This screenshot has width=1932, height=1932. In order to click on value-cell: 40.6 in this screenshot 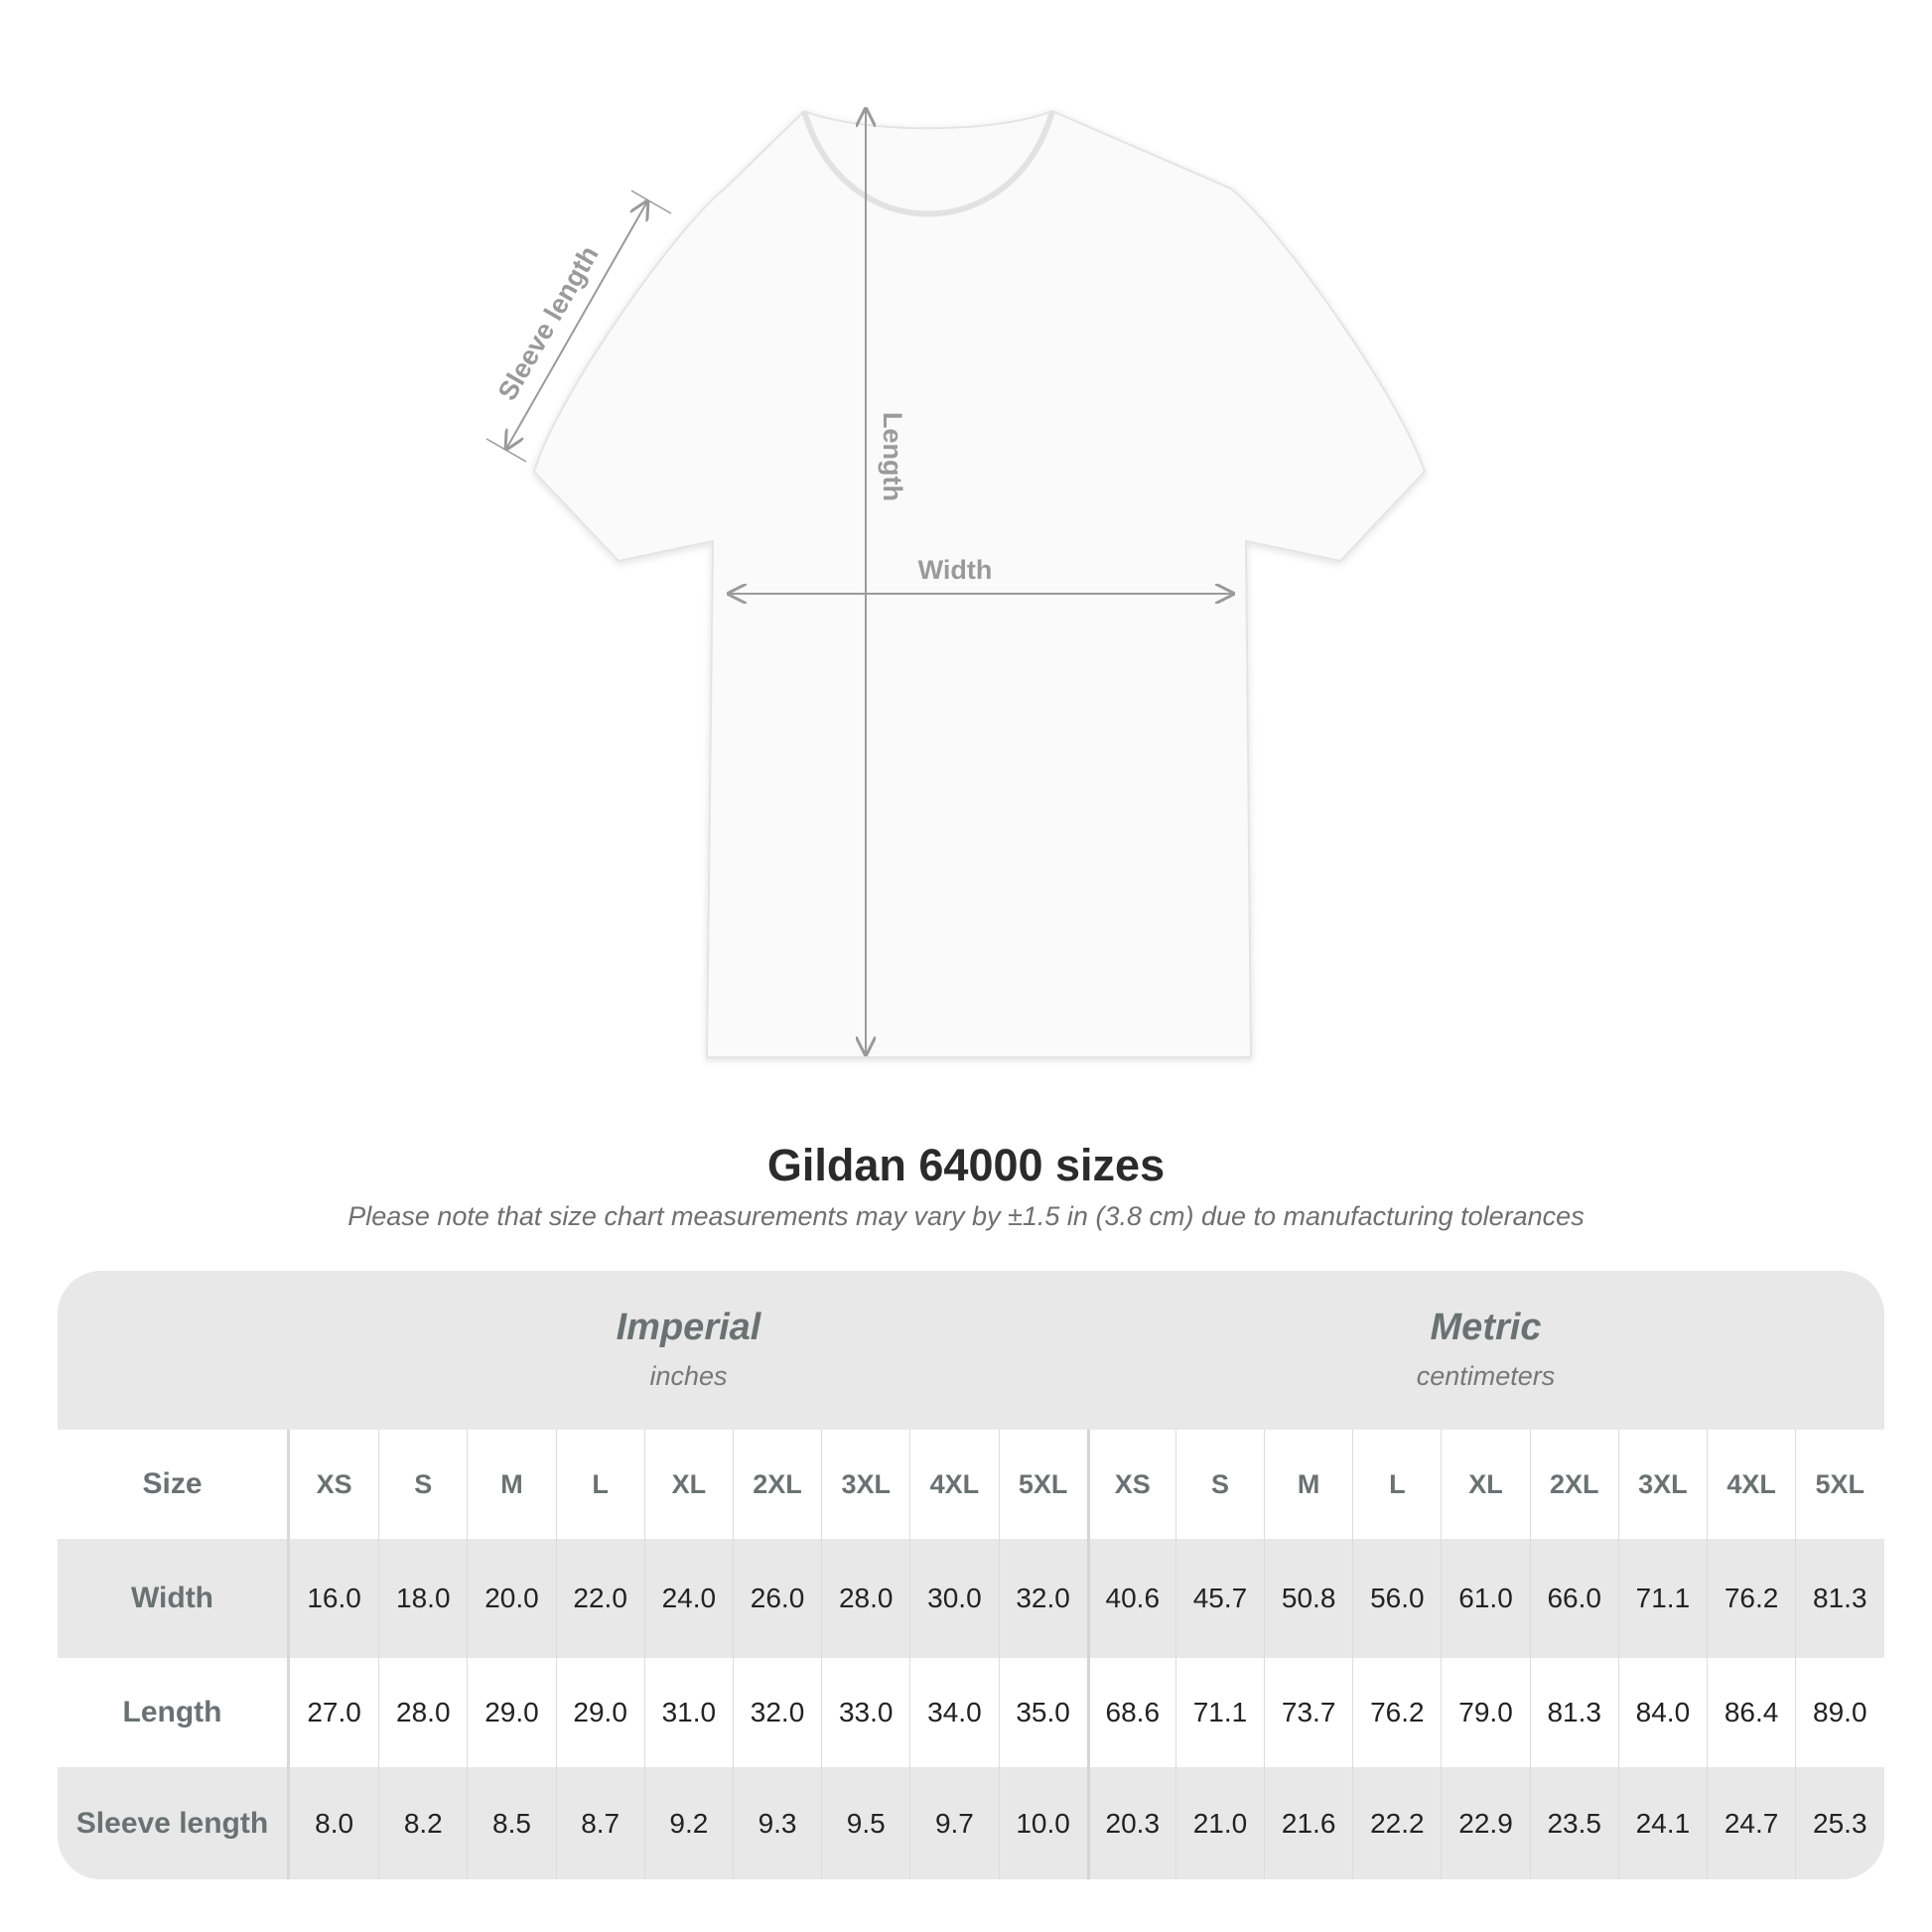, I will do `click(1130, 1599)`.